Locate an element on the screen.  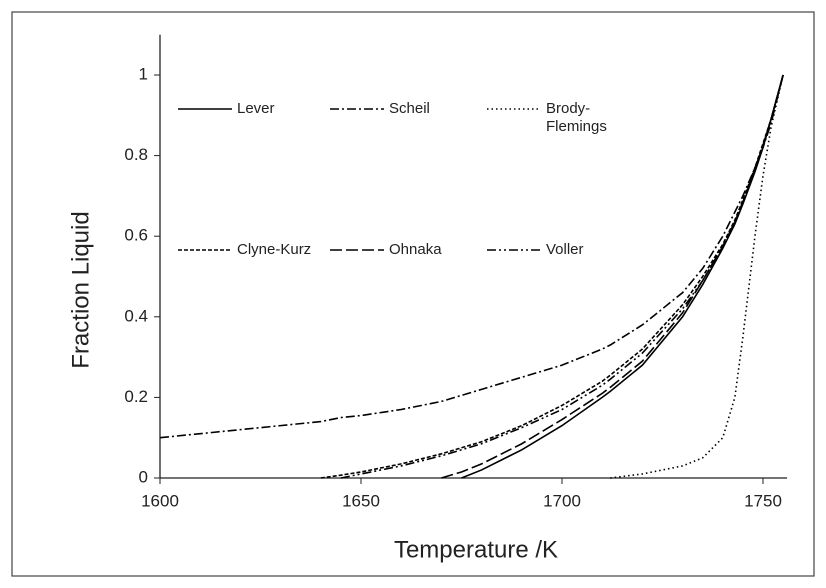
series-line is located at coordinates (697, 276).